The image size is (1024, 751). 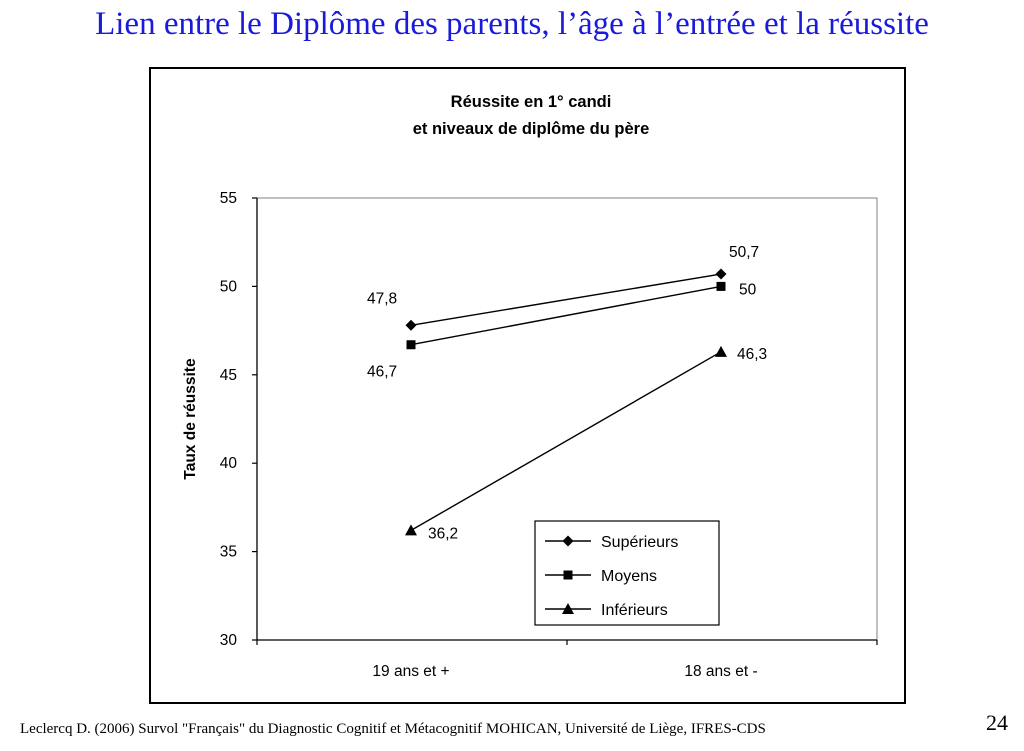 What do you see at coordinates (382, 372) in the screenshot?
I see `data-label: 46,7` at bounding box center [382, 372].